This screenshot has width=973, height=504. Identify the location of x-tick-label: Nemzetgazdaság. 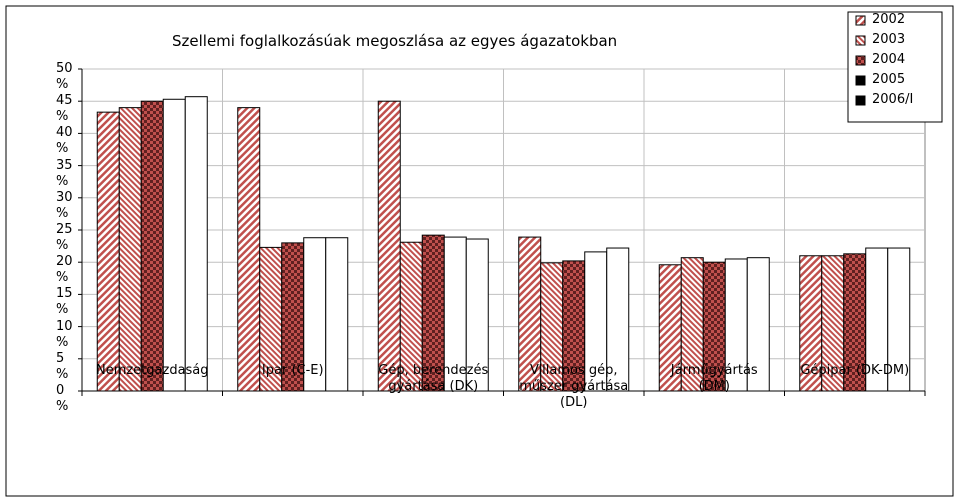
(152, 370).